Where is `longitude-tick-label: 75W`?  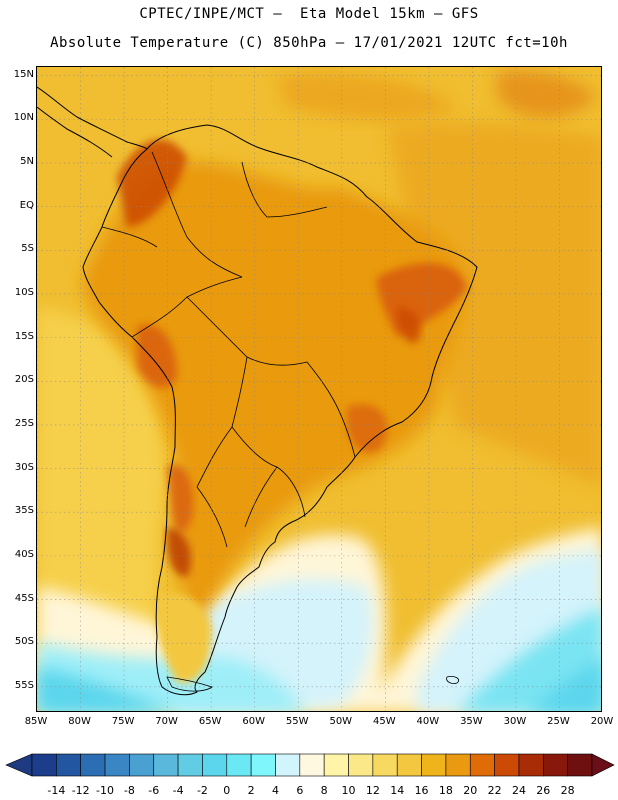 longitude-tick-label: 75W is located at coordinates (123, 721).